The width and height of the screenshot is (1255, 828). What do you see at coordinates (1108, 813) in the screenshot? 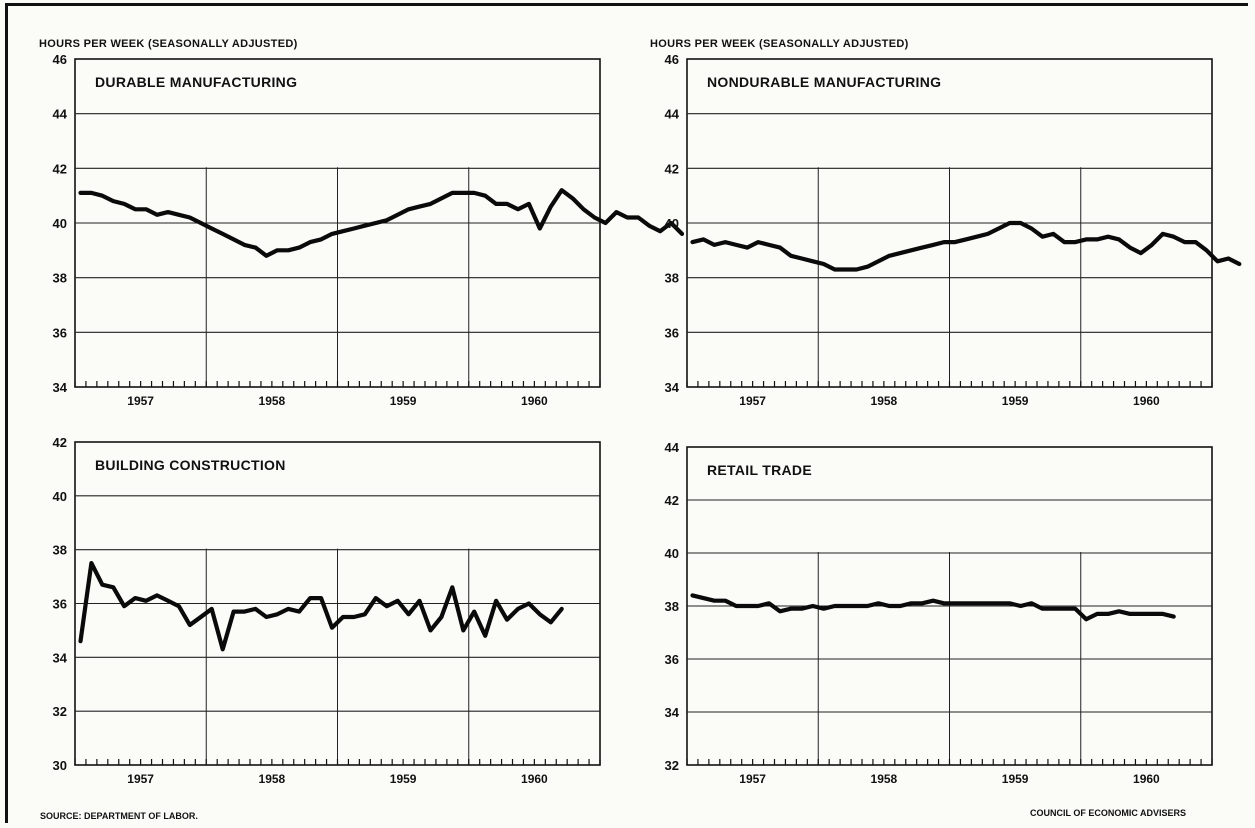
I see `credit-note: COUNCIL OF ECONOMIC ADVISERS` at bounding box center [1108, 813].